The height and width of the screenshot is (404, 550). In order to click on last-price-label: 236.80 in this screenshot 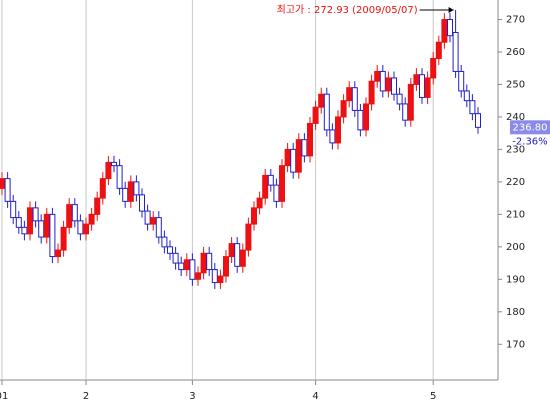, I will do `click(530, 127)`.